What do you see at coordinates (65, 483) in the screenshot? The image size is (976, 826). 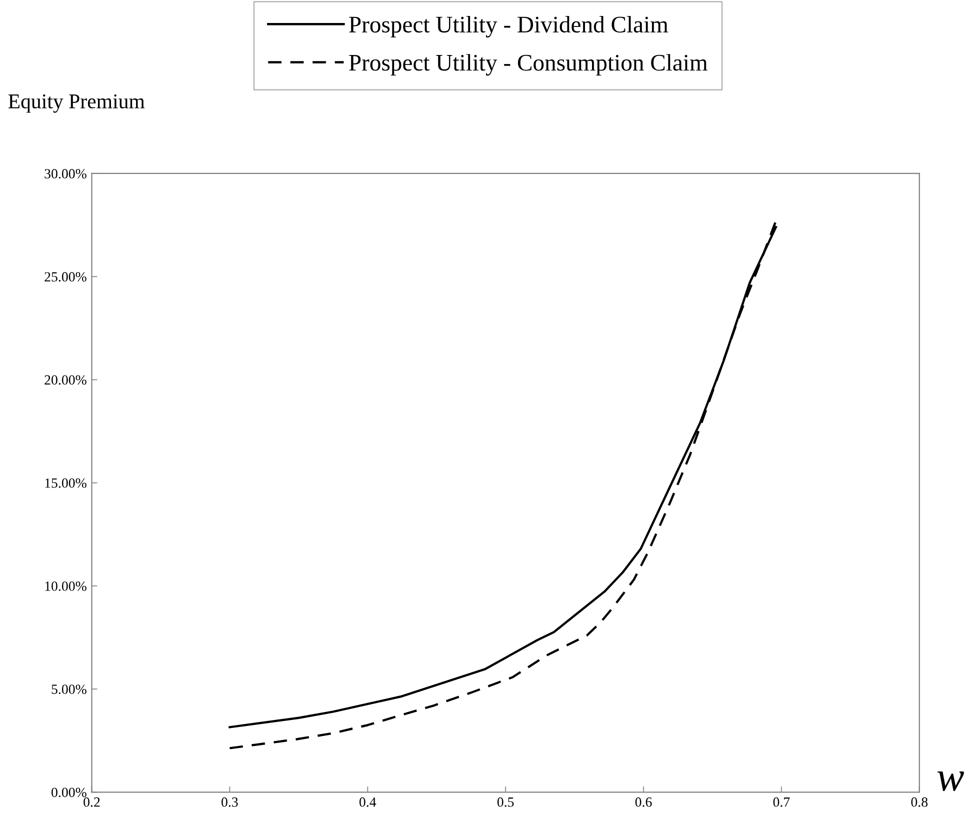 I see `y-tick-label: 15.00%` at bounding box center [65, 483].